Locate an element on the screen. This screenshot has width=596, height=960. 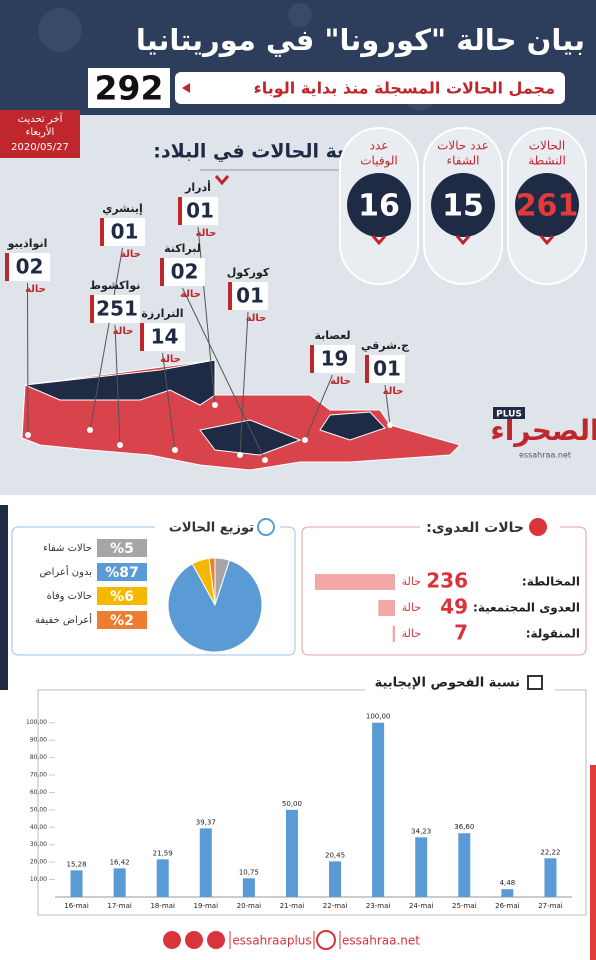
legend-value: %2 is located at coordinates (122, 621).